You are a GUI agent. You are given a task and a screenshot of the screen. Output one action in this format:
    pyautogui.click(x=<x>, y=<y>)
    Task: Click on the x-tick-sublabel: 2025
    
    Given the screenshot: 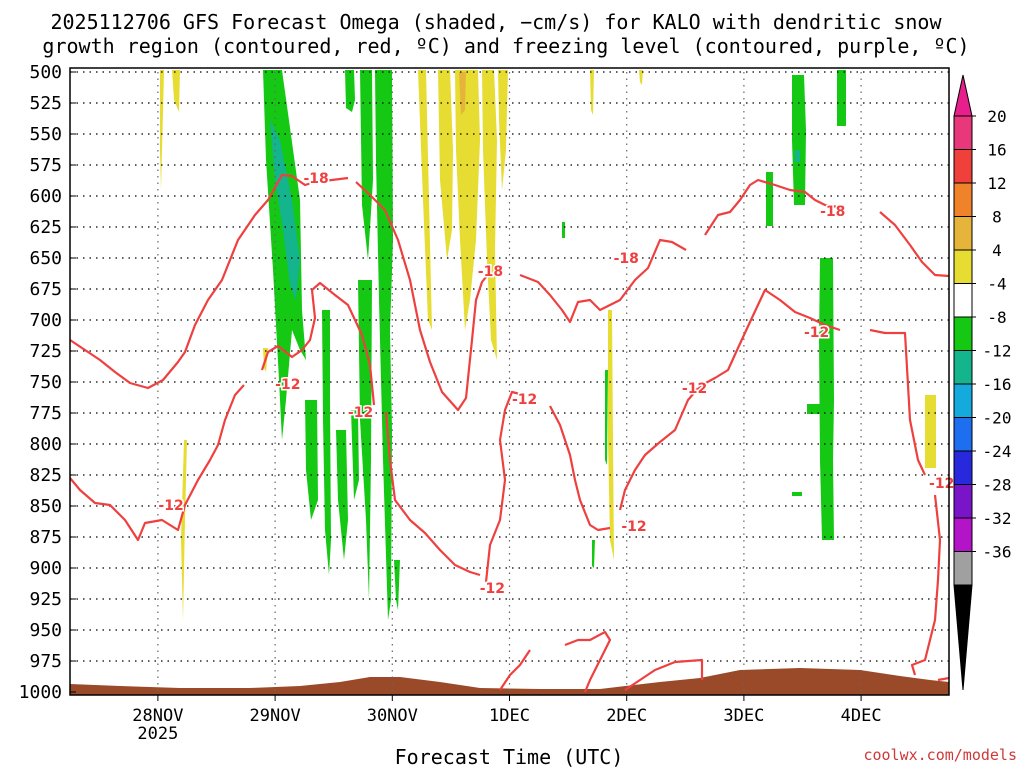 What is the action you would take?
    pyautogui.click(x=157, y=734)
    